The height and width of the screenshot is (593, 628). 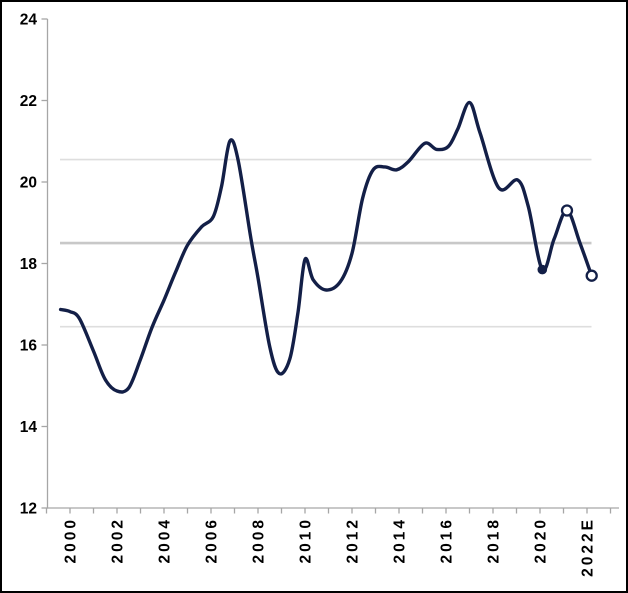 What do you see at coordinates (400, 540) in the screenshot?
I see `x-tick-label: 2014` at bounding box center [400, 540].